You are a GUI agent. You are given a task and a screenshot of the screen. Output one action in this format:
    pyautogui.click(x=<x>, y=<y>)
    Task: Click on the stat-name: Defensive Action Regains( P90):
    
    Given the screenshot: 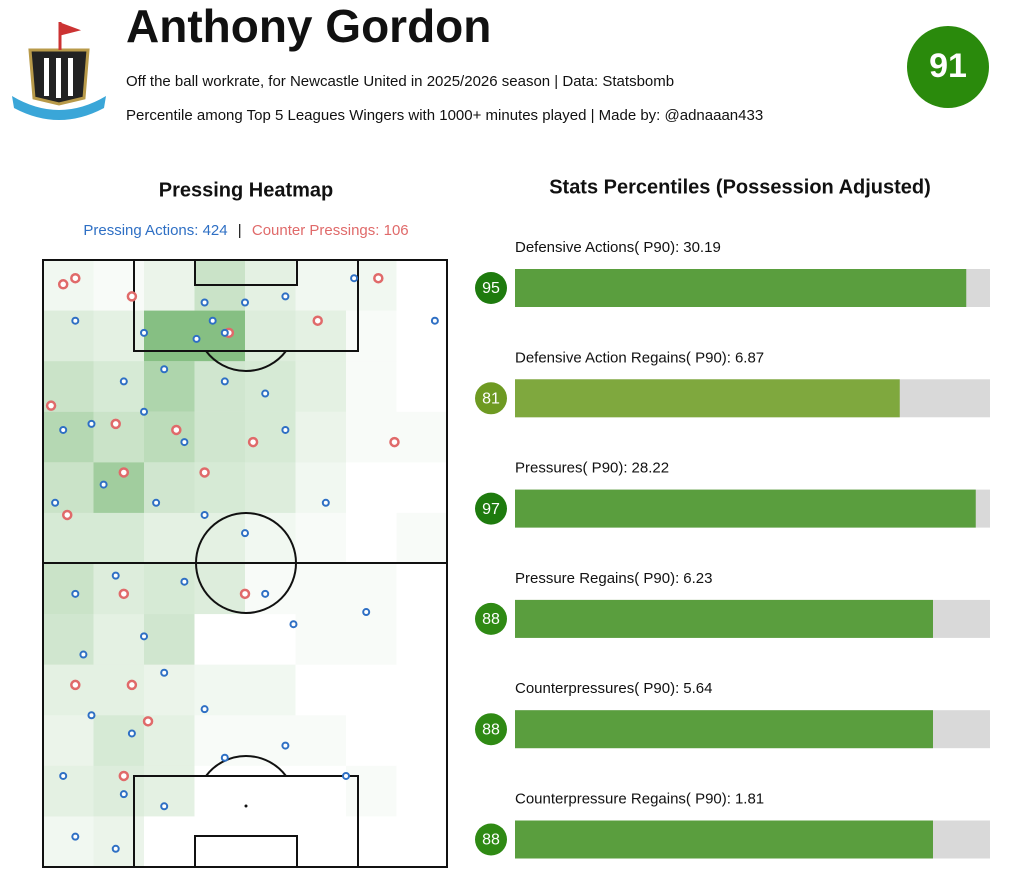 What is the action you would take?
    pyautogui.click(x=623, y=357)
    